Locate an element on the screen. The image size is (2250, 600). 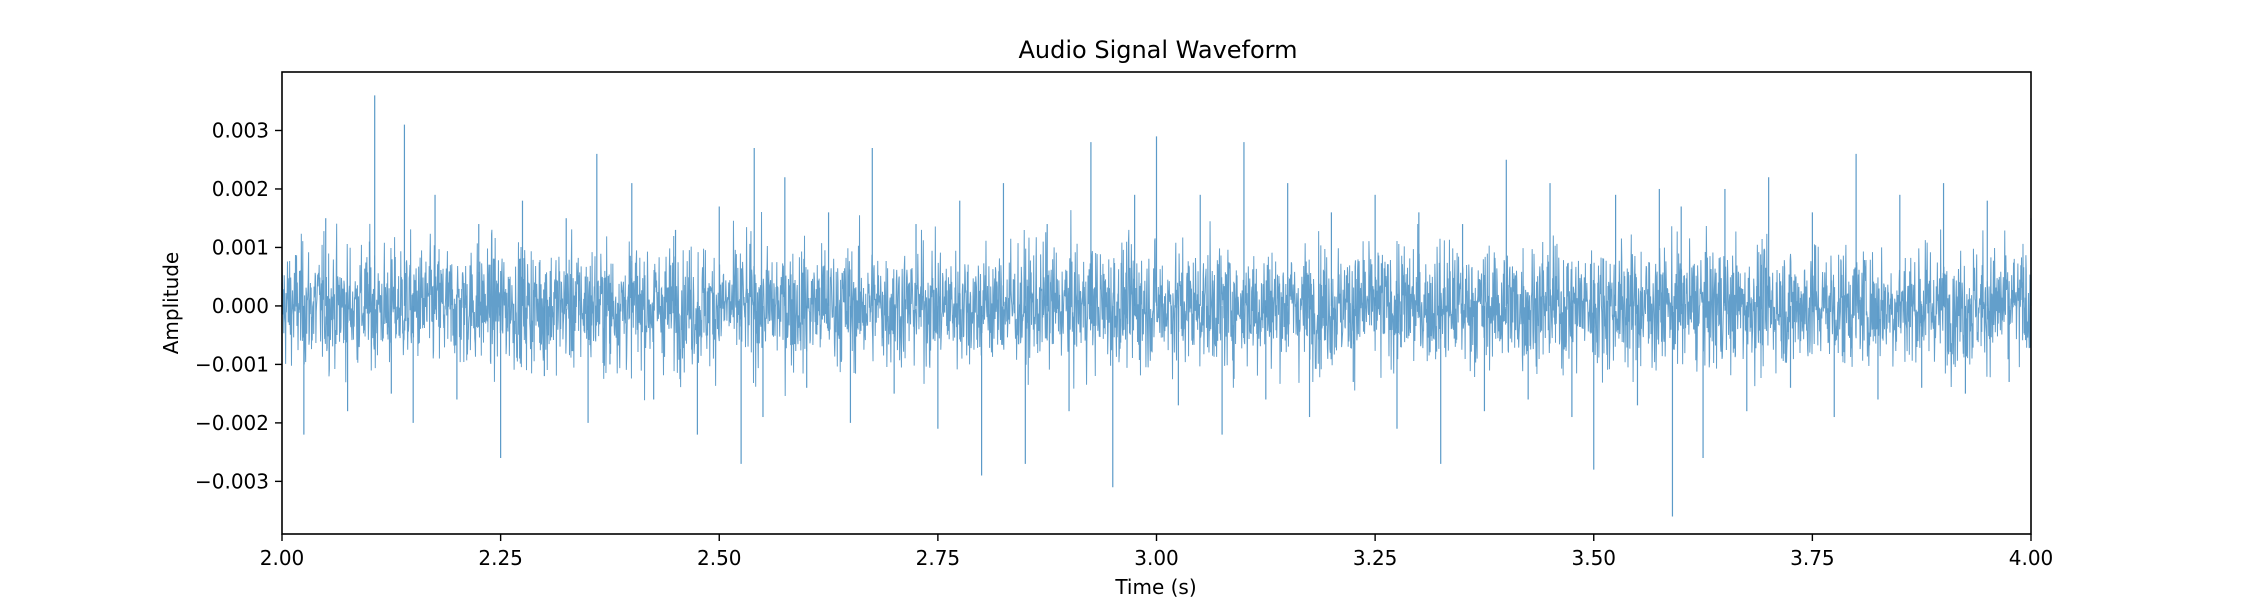
chart-title: Audio Signal Waveform is located at coordinates (1157, 50).